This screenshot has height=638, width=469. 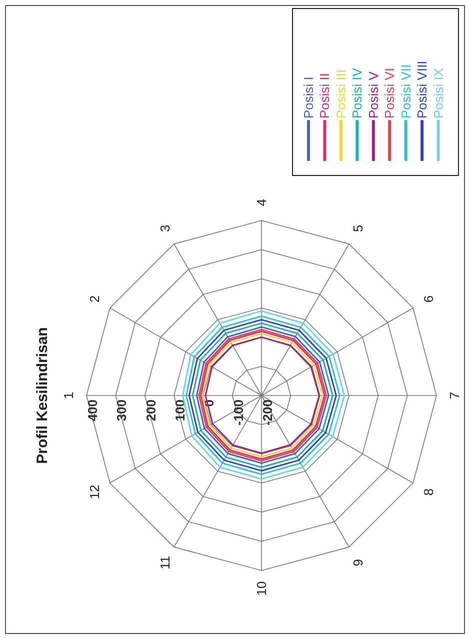 What do you see at coordinates (373, 94) in the screenshot?
I see `text: Posisi V` at bounding box center [373, 94].